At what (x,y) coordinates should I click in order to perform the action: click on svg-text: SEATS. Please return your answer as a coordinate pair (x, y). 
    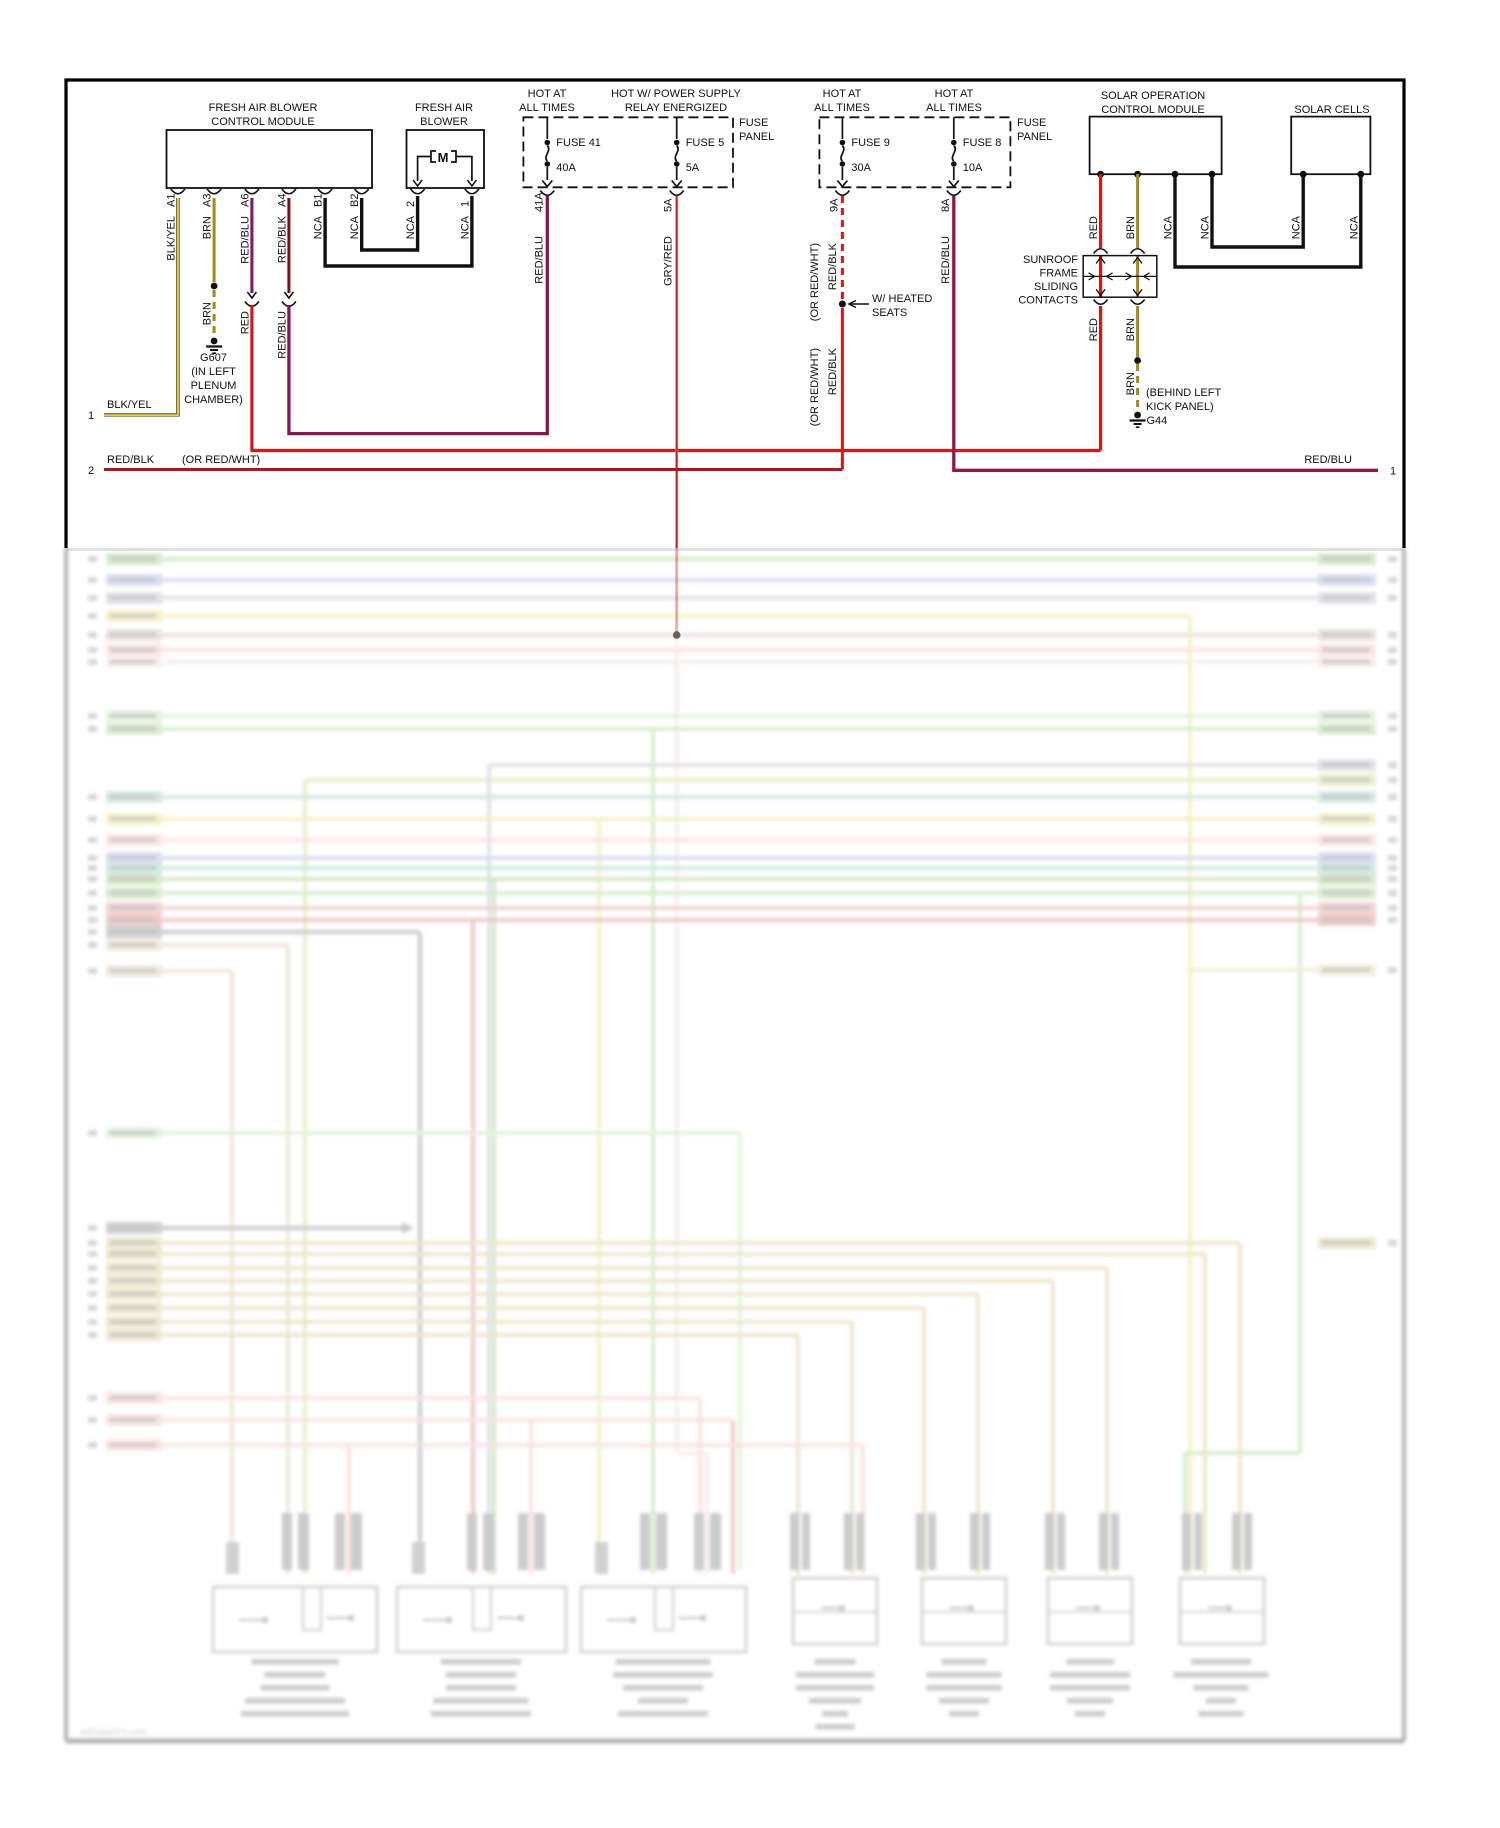
    Looking at the image, I should click on (889, 313).